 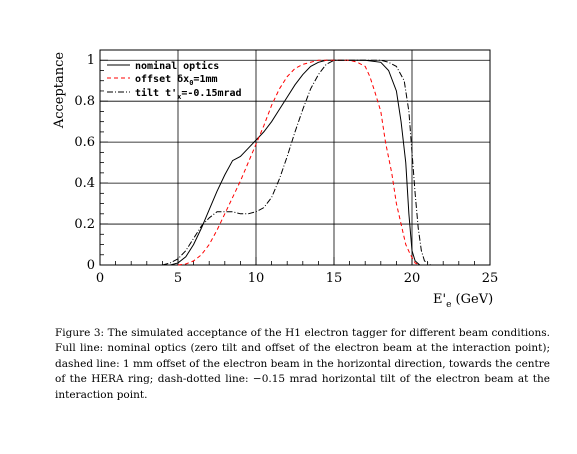 What do you see at coordinates (91, 265) in the screenshot?
I see `y-tick-label: 0` at bounding box center [91, 265].